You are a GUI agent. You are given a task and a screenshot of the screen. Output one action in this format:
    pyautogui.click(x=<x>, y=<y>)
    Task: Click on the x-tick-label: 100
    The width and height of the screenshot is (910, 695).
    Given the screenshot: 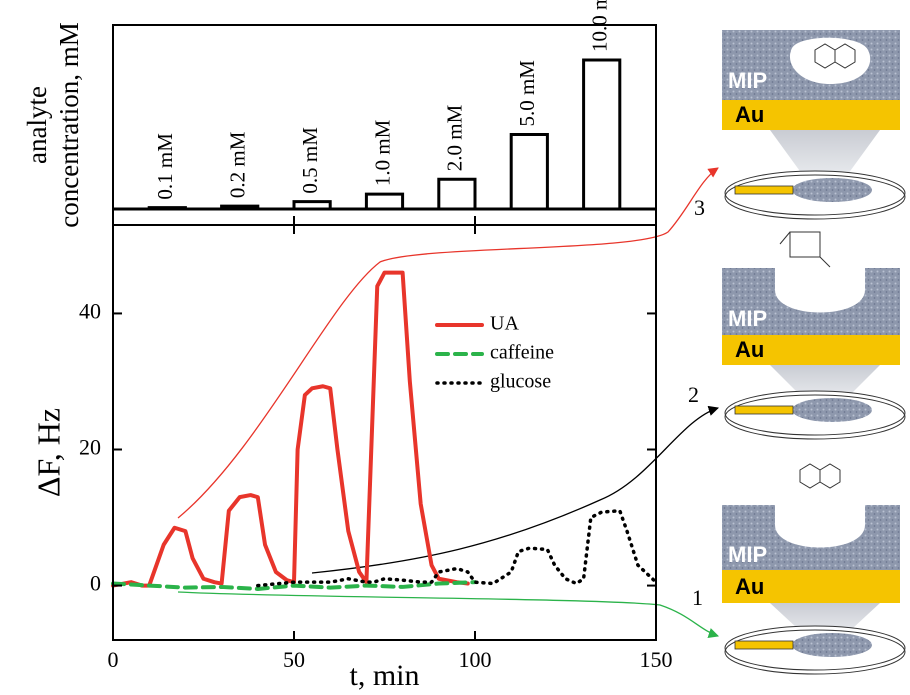 What is the action you would take?
    pyautogui.click(x=475, y=659)
    